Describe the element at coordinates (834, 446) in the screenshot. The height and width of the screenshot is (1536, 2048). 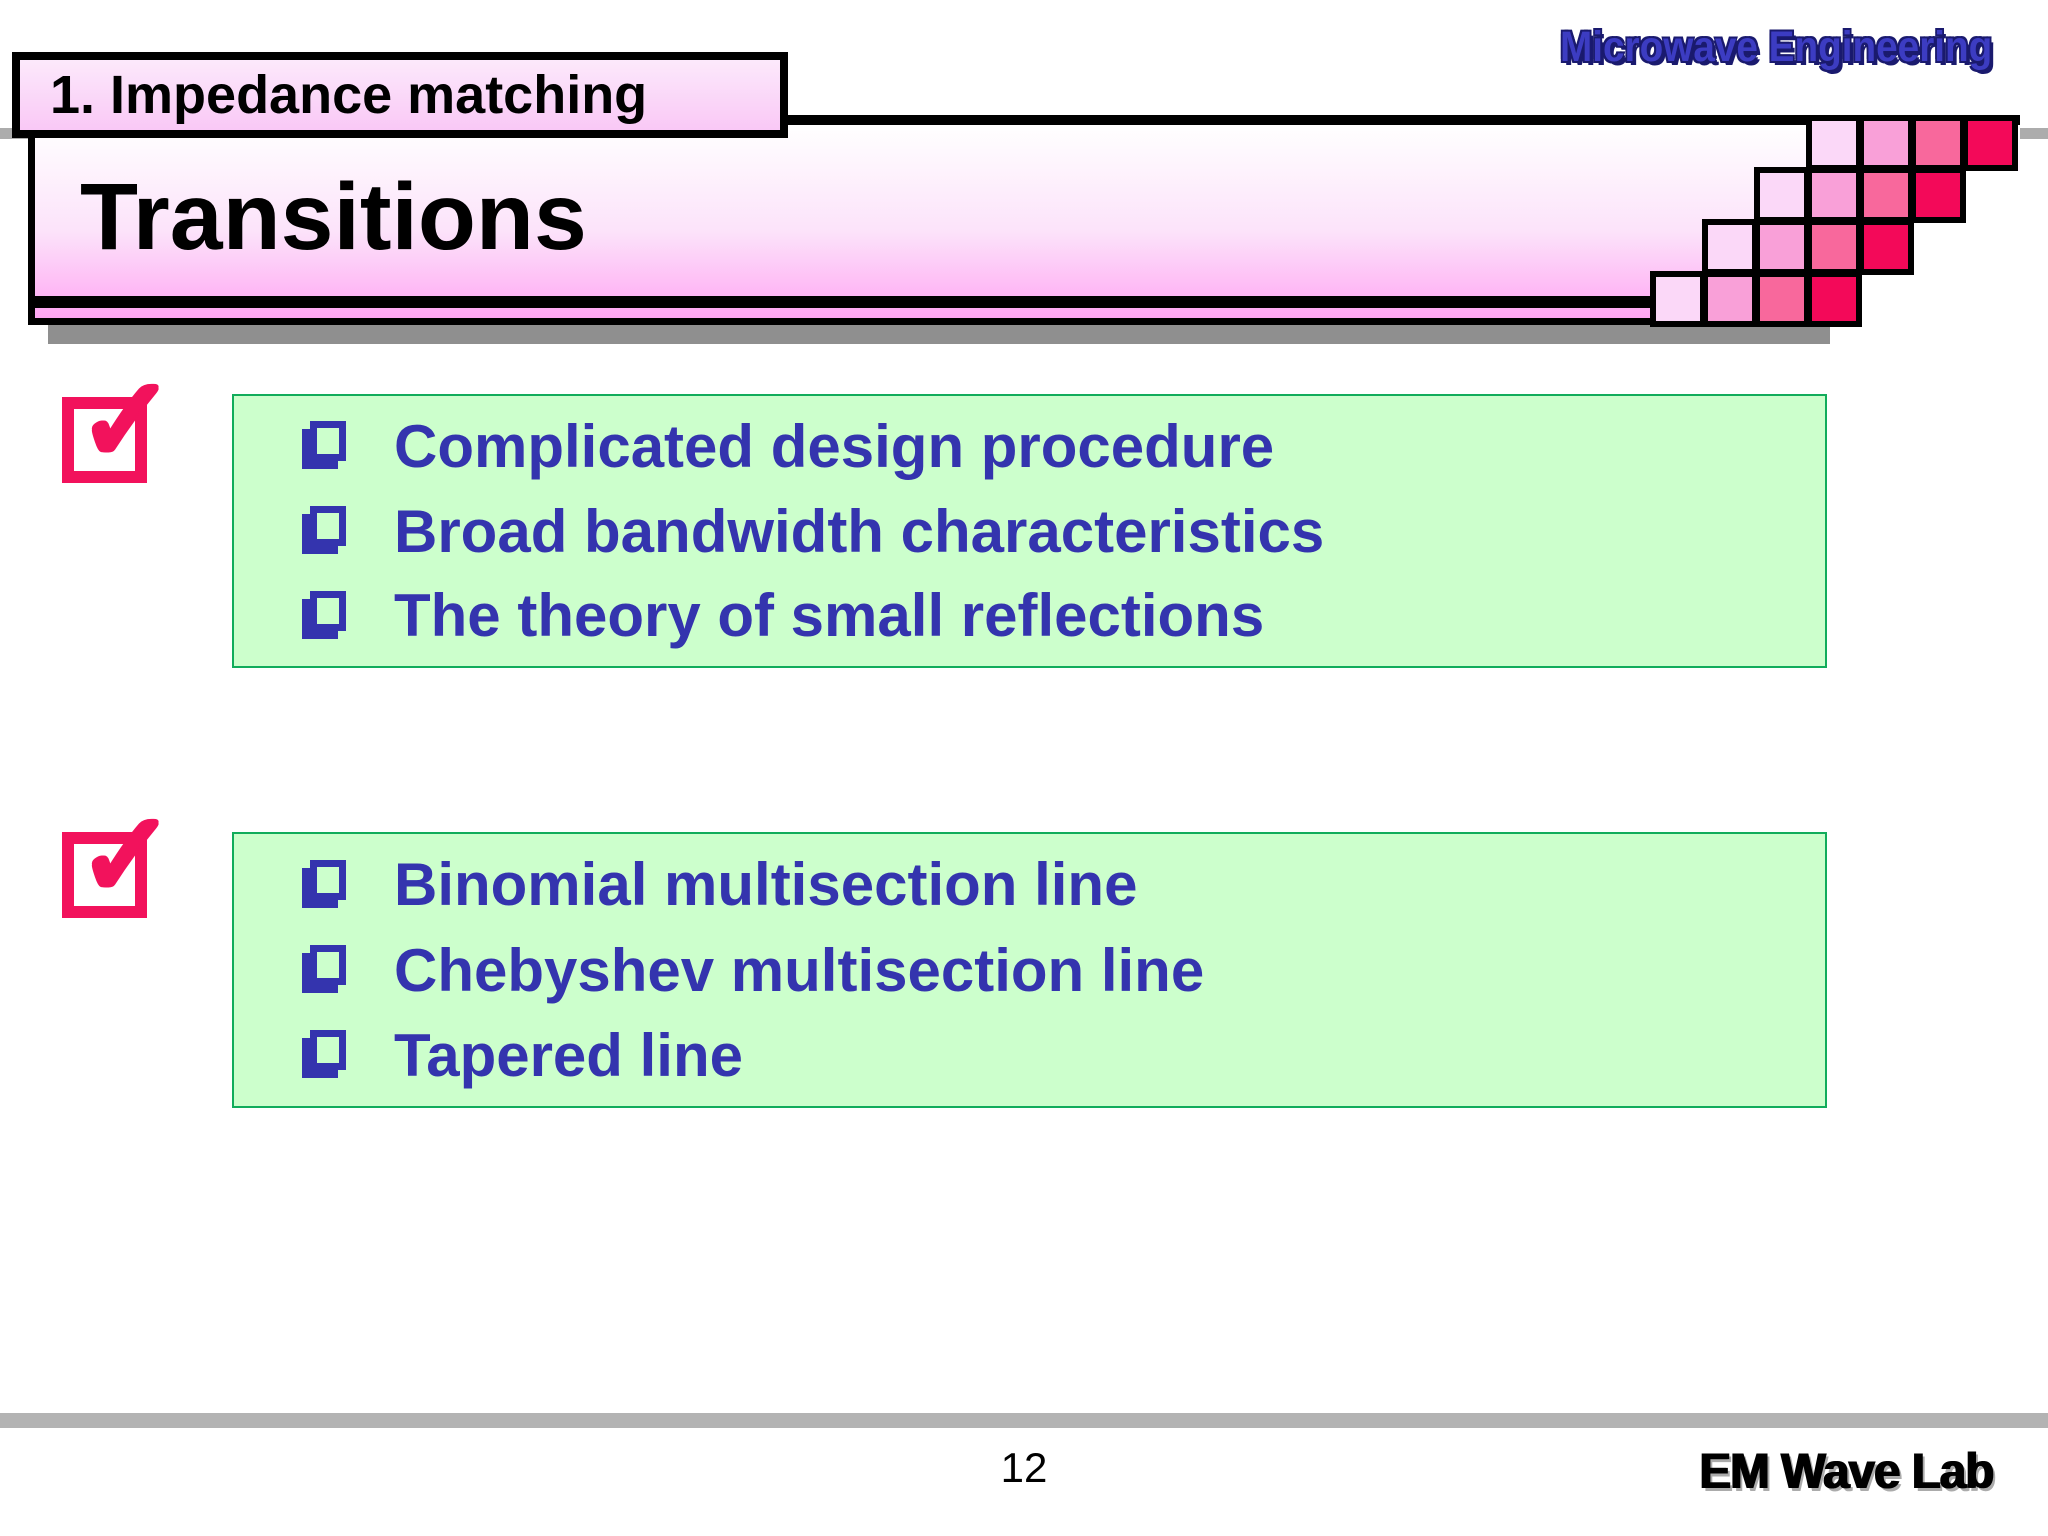
I see `list-item-label: Complicated design procedure` at that location.